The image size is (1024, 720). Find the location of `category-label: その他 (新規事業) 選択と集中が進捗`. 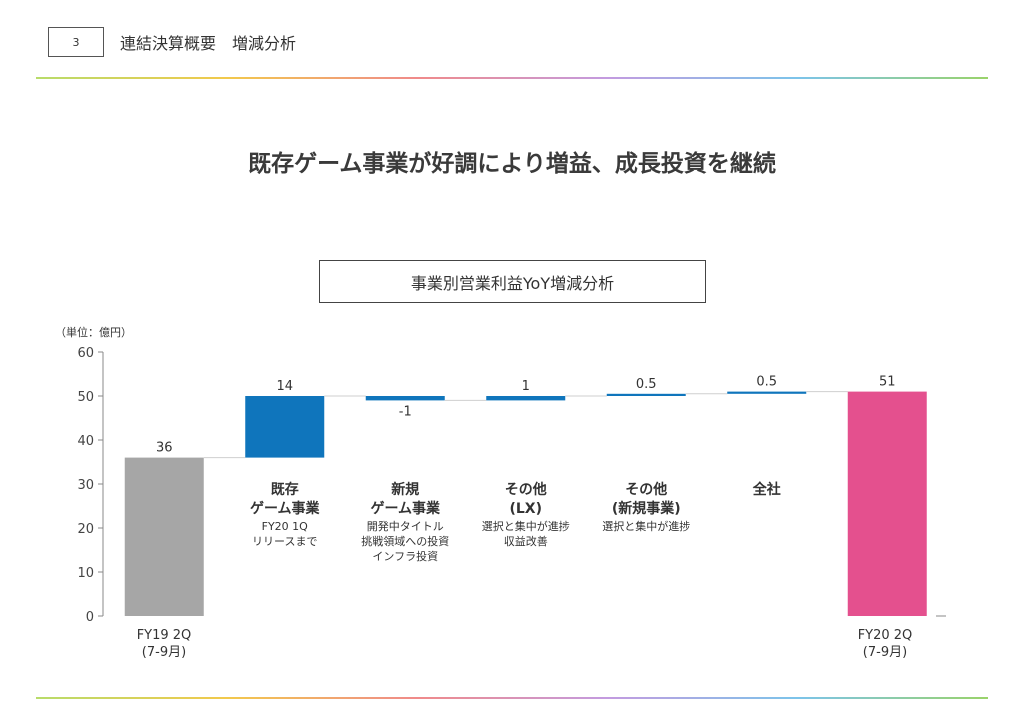

category-label: その他 (新規事業) 選択と集中が進捗 is located at coordinates (646, 507).